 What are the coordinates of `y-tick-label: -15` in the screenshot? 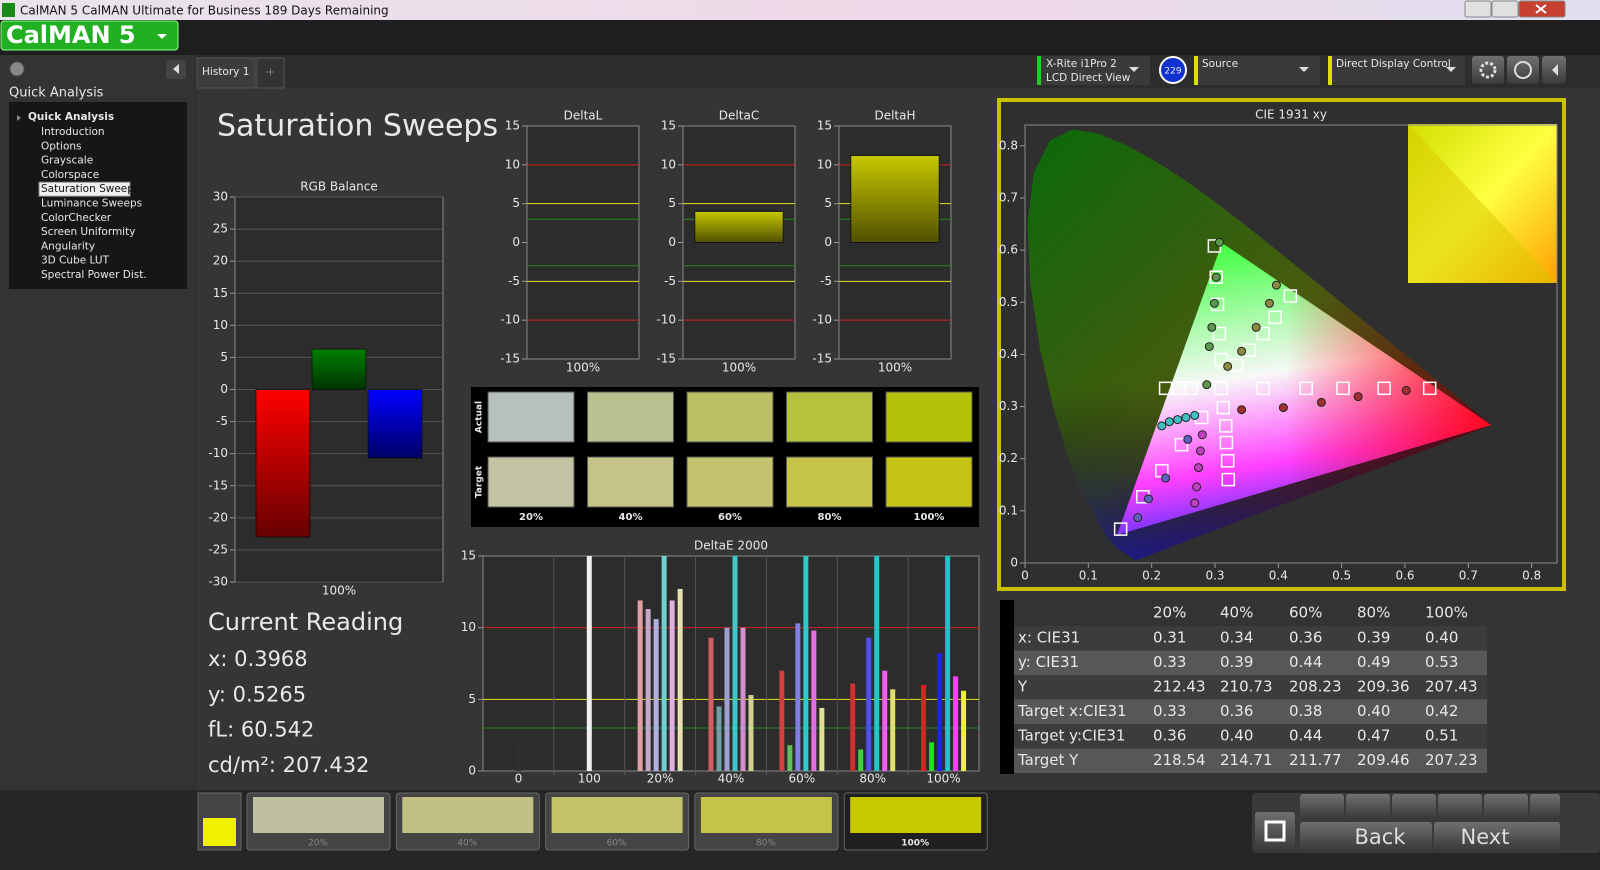 It's located at (218, 485).